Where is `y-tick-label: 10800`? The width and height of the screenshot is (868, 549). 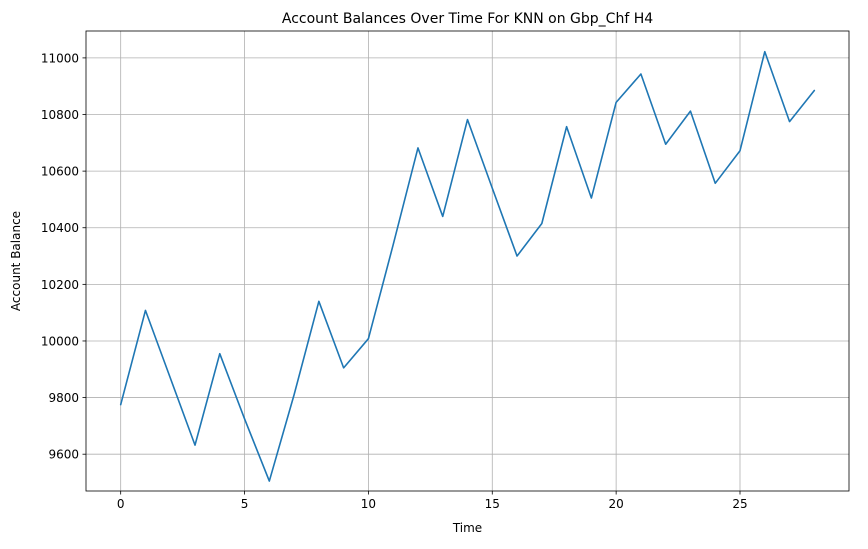 y-tick-label: 10800 is located at coordinates (60, 115).